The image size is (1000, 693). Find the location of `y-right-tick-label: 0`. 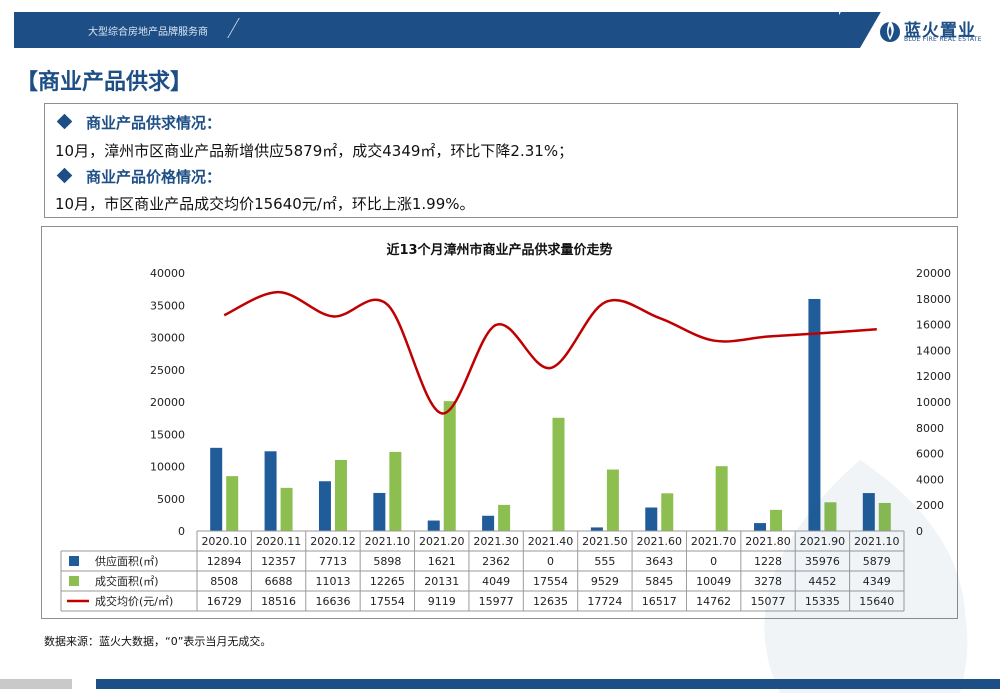

y-right-tick-label: 0 is located at coordinates (919, 531).